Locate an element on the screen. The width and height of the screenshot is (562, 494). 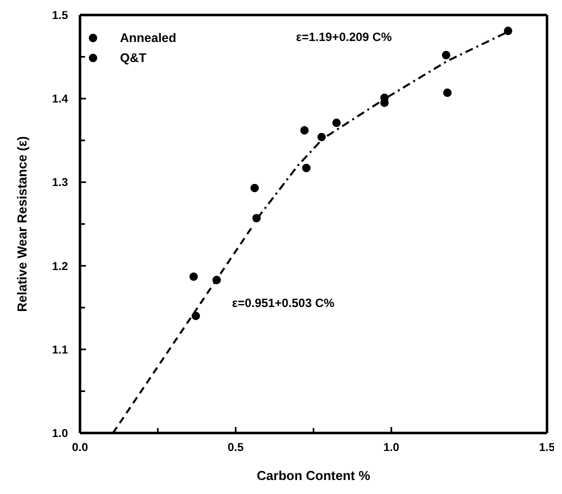
y-tick-label: 1.0 is located at coordinates (60, 434).